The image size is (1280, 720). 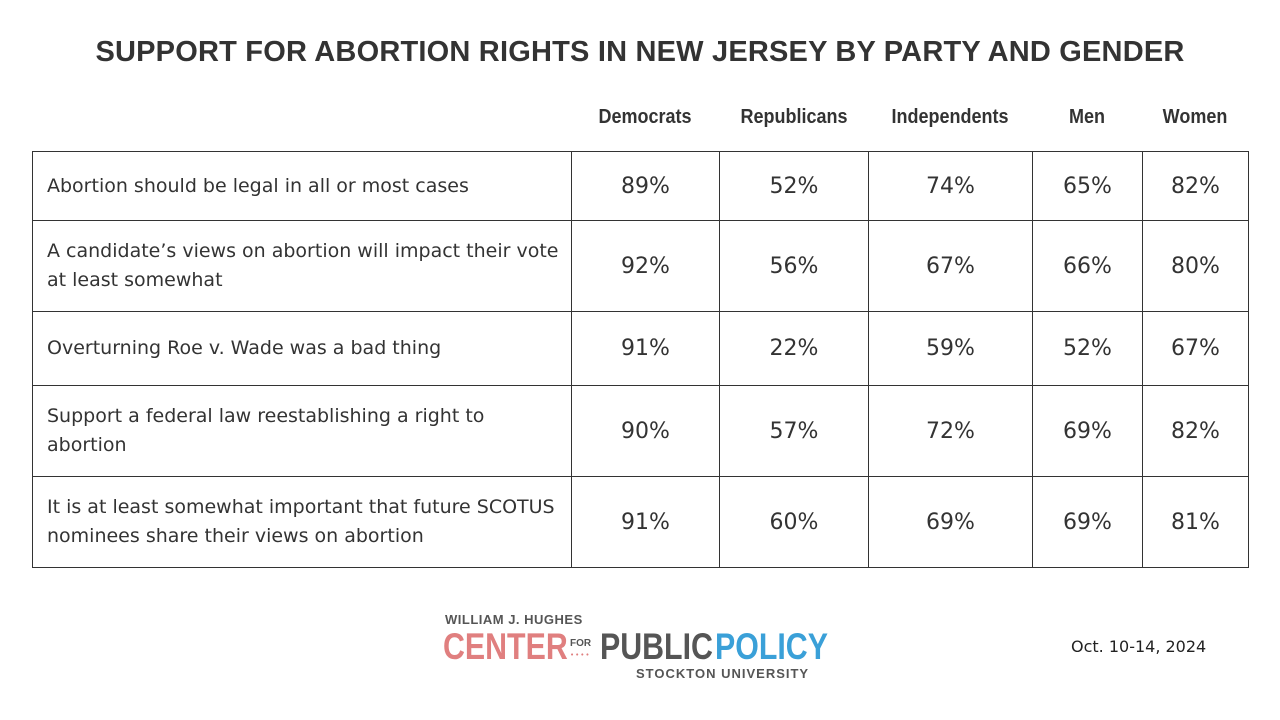 What do you see at coordinates (794, 266) in the screenshot?
I see `table-cell: 56%` at bounding box center [794, 266].